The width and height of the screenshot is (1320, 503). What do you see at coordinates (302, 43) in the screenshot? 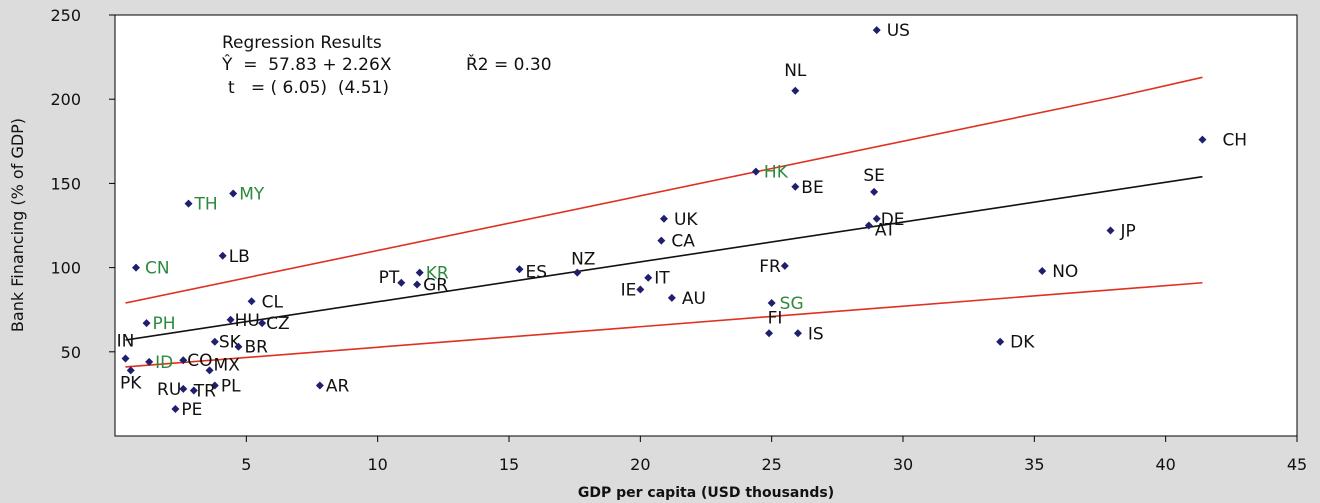
I see `annotation-title: Regression Results` at bounding box center [302, 43].